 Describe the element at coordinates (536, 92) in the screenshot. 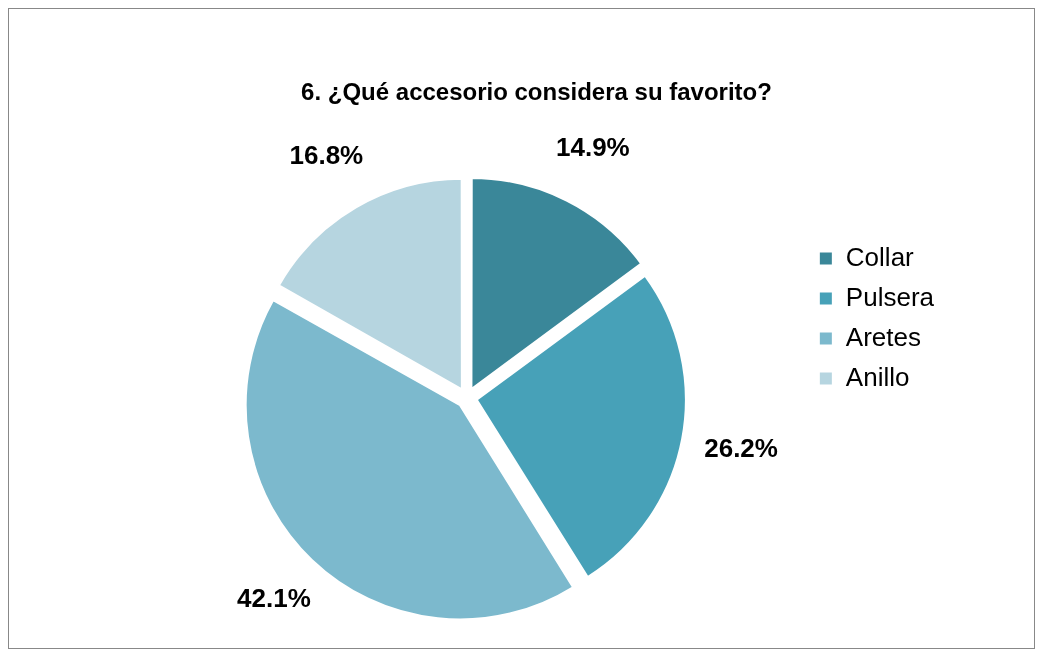

I see `chart-title: 6. ¿Qué accesorio considera su favorito?` at that location.